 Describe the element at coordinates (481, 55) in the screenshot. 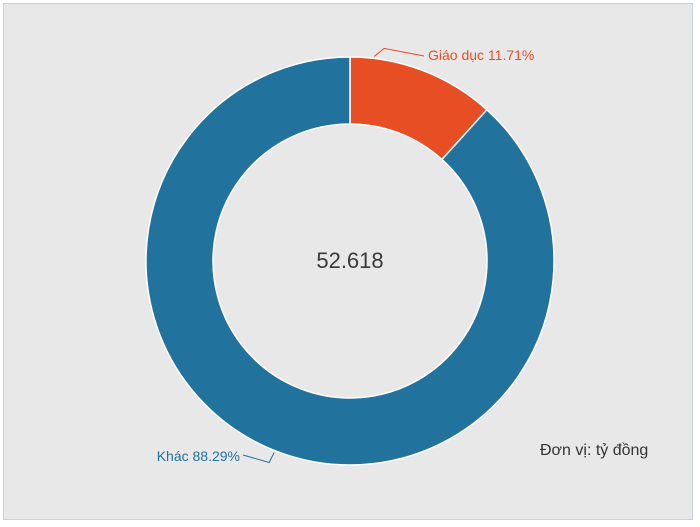

I see `slice-label-giáo-dục: Giáo dục 11.71%` at that location.